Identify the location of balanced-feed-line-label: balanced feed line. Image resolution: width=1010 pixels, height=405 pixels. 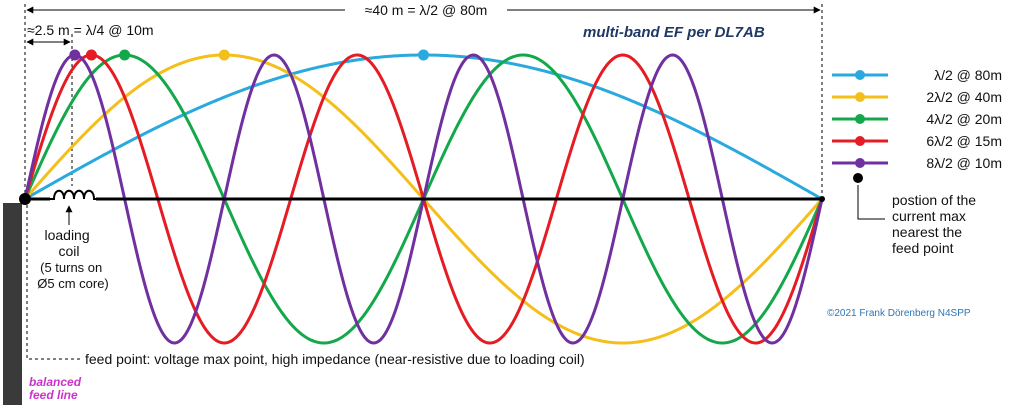
(56, 388).